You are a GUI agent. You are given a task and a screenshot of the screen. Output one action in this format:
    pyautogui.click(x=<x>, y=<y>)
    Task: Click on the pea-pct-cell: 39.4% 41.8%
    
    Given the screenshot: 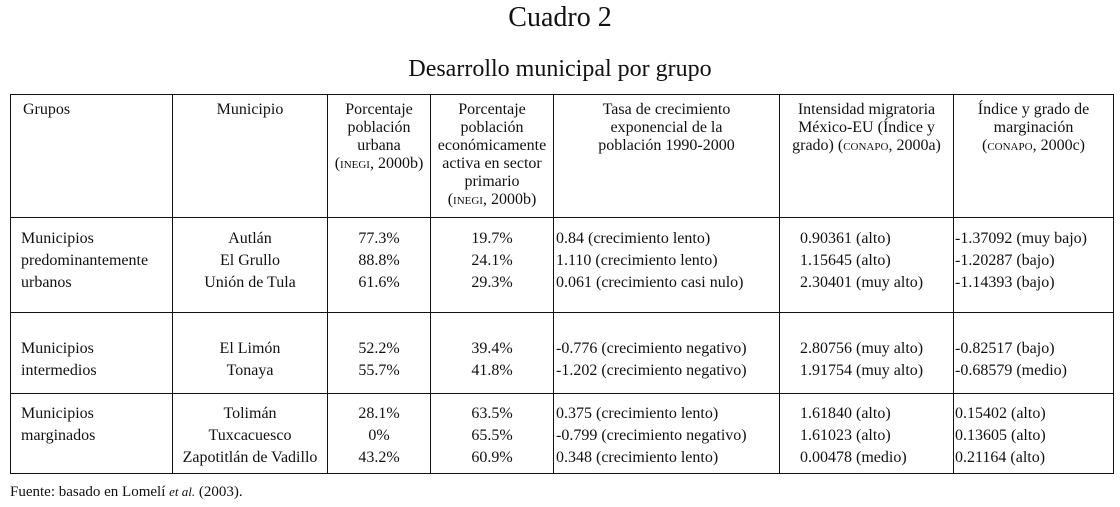 What is the action you would take?
    pyautogui.click(x=492, y=353)
    